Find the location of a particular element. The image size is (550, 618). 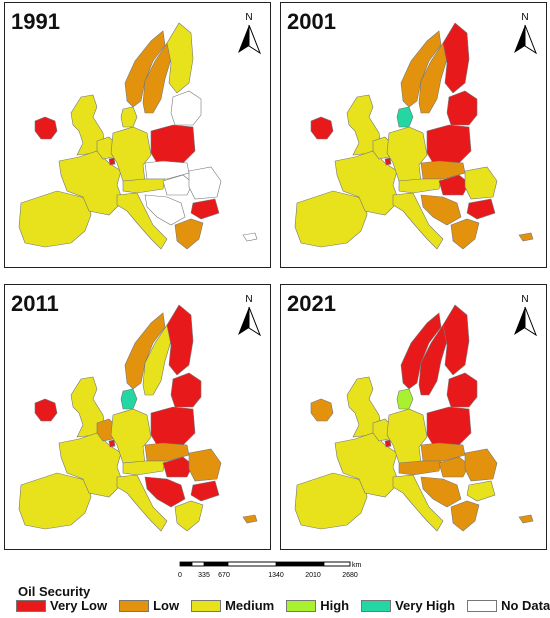

legend-label: No Data is located at coordinates (525, 605).